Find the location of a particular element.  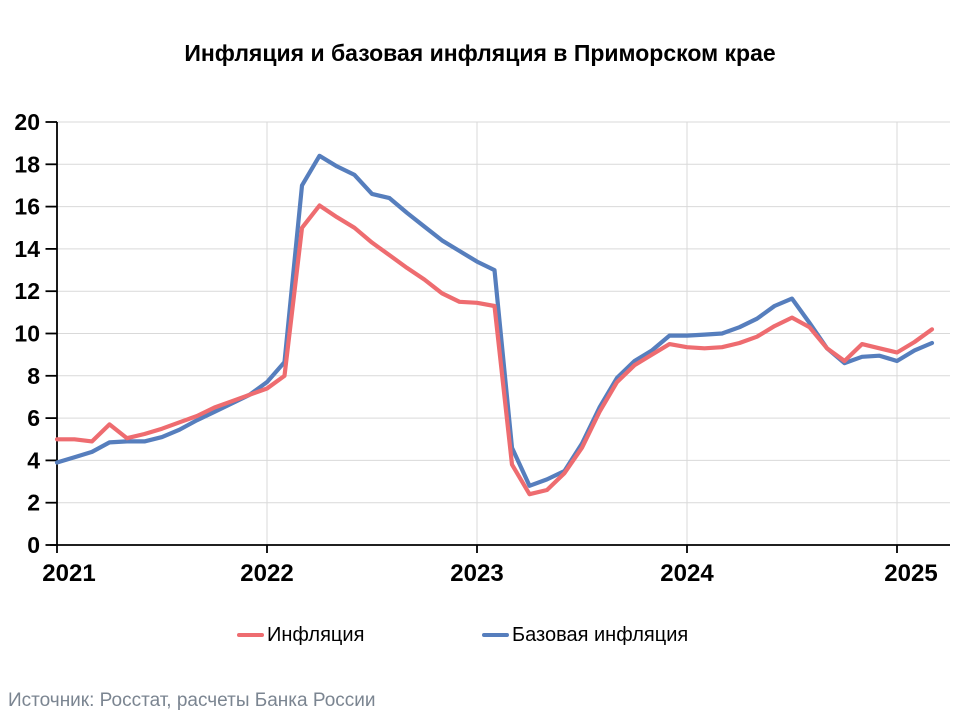

x-axis-tick-label: 2024 is located at coordinates (687, 573).